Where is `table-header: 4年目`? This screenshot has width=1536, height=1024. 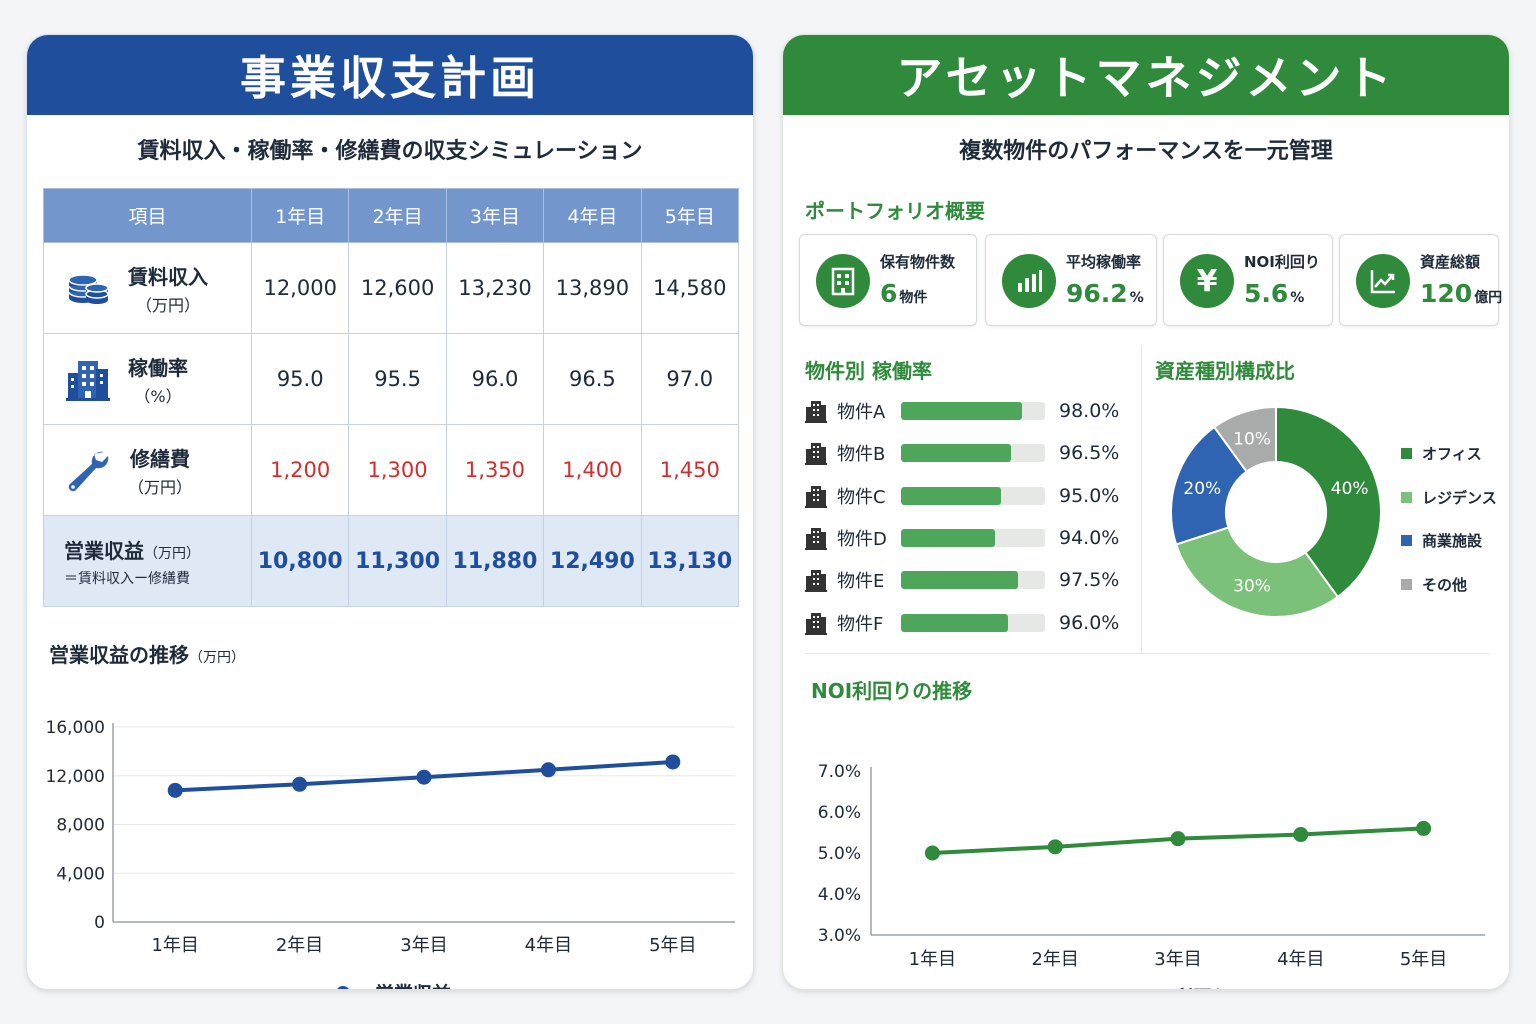
table-header: 4年目 is located at coordinates (592, 215).